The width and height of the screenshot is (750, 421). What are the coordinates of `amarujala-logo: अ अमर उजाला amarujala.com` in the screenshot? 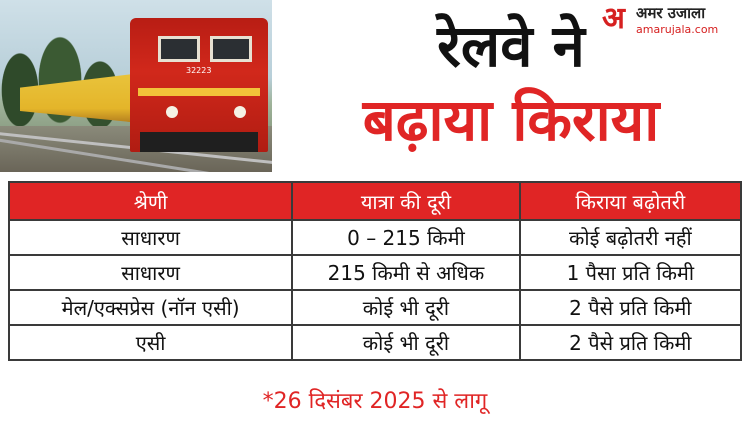 It's located at (672, 22).